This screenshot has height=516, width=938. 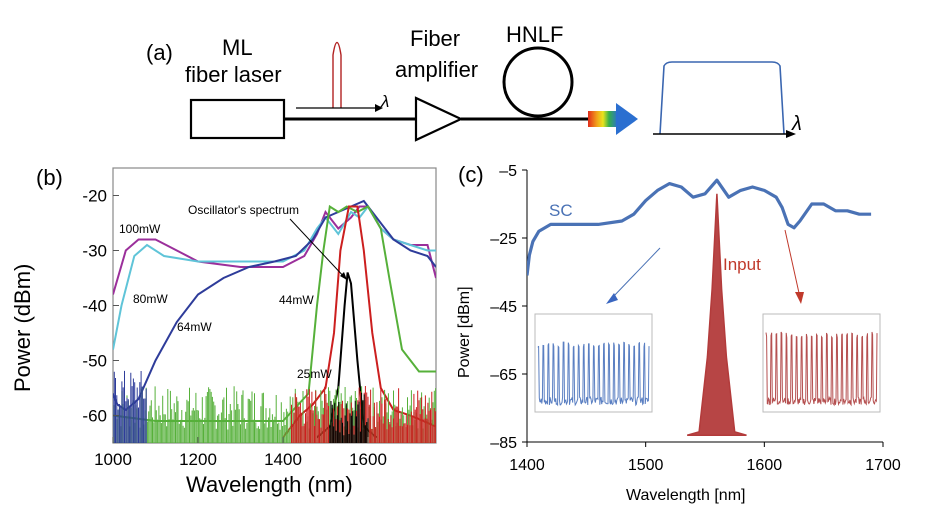 I want to click on oscillator-annotation-arrow, so click(x=318, y=249).